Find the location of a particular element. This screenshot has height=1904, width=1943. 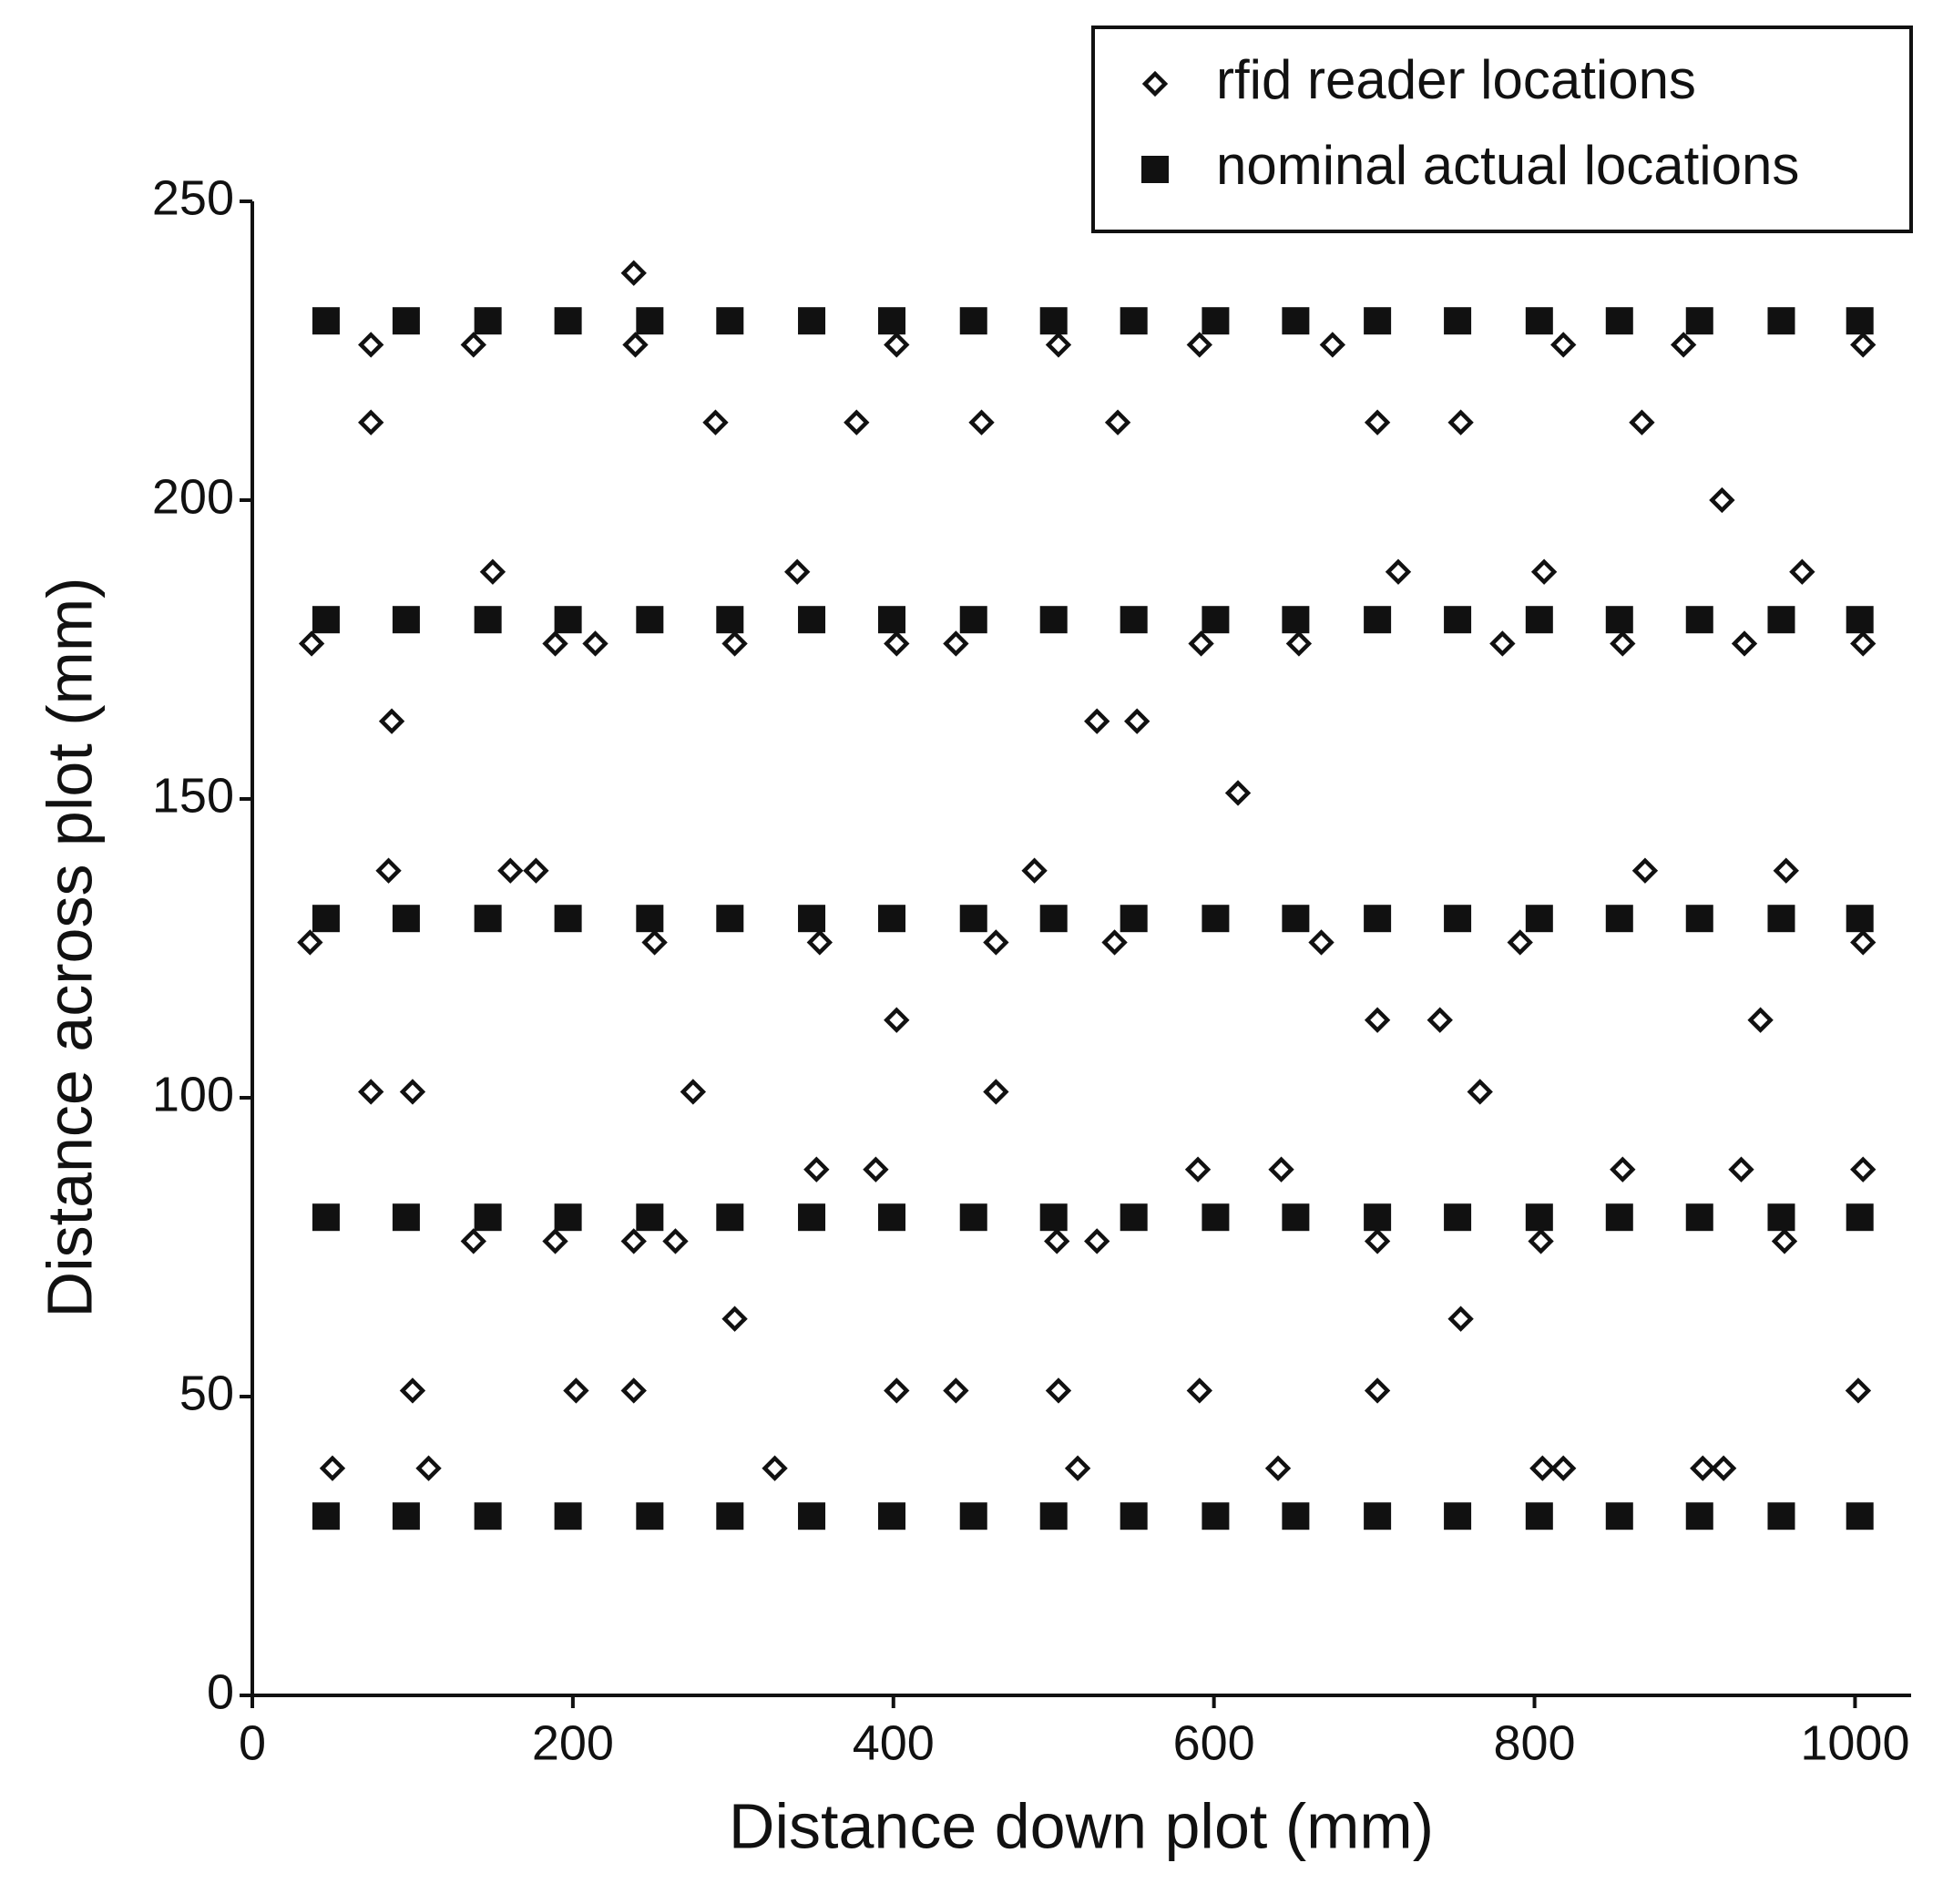

x-axis-title: Distance down plot (mm) is located at coordinates (1081, 1826).